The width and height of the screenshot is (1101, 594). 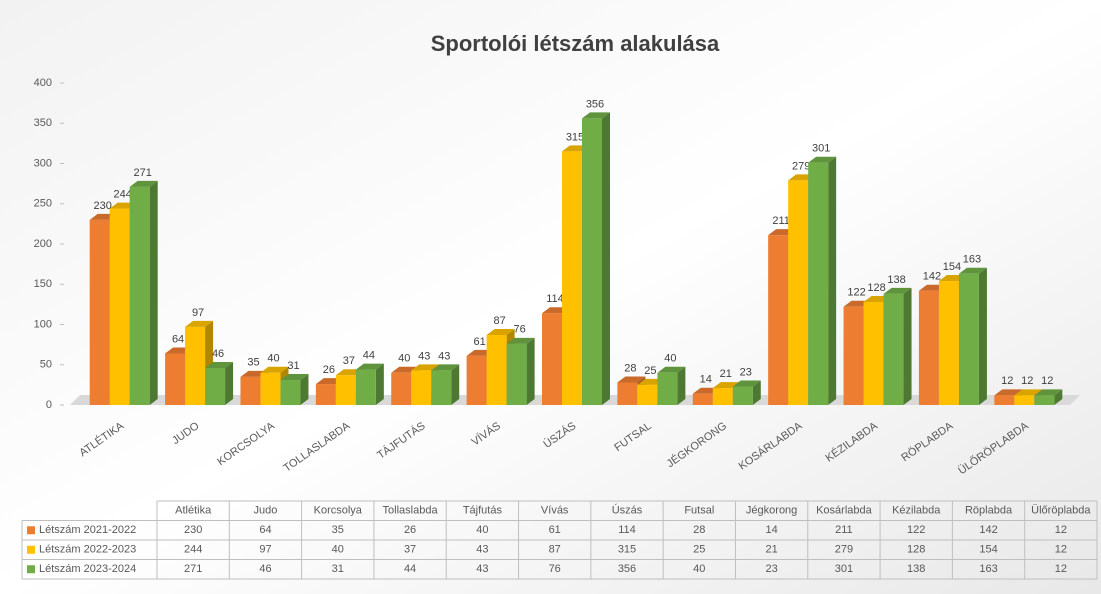 What do you see at coordinates (293, 366) in the screenshot?
I see `data-label: 31` at bounding box center [293, 366].